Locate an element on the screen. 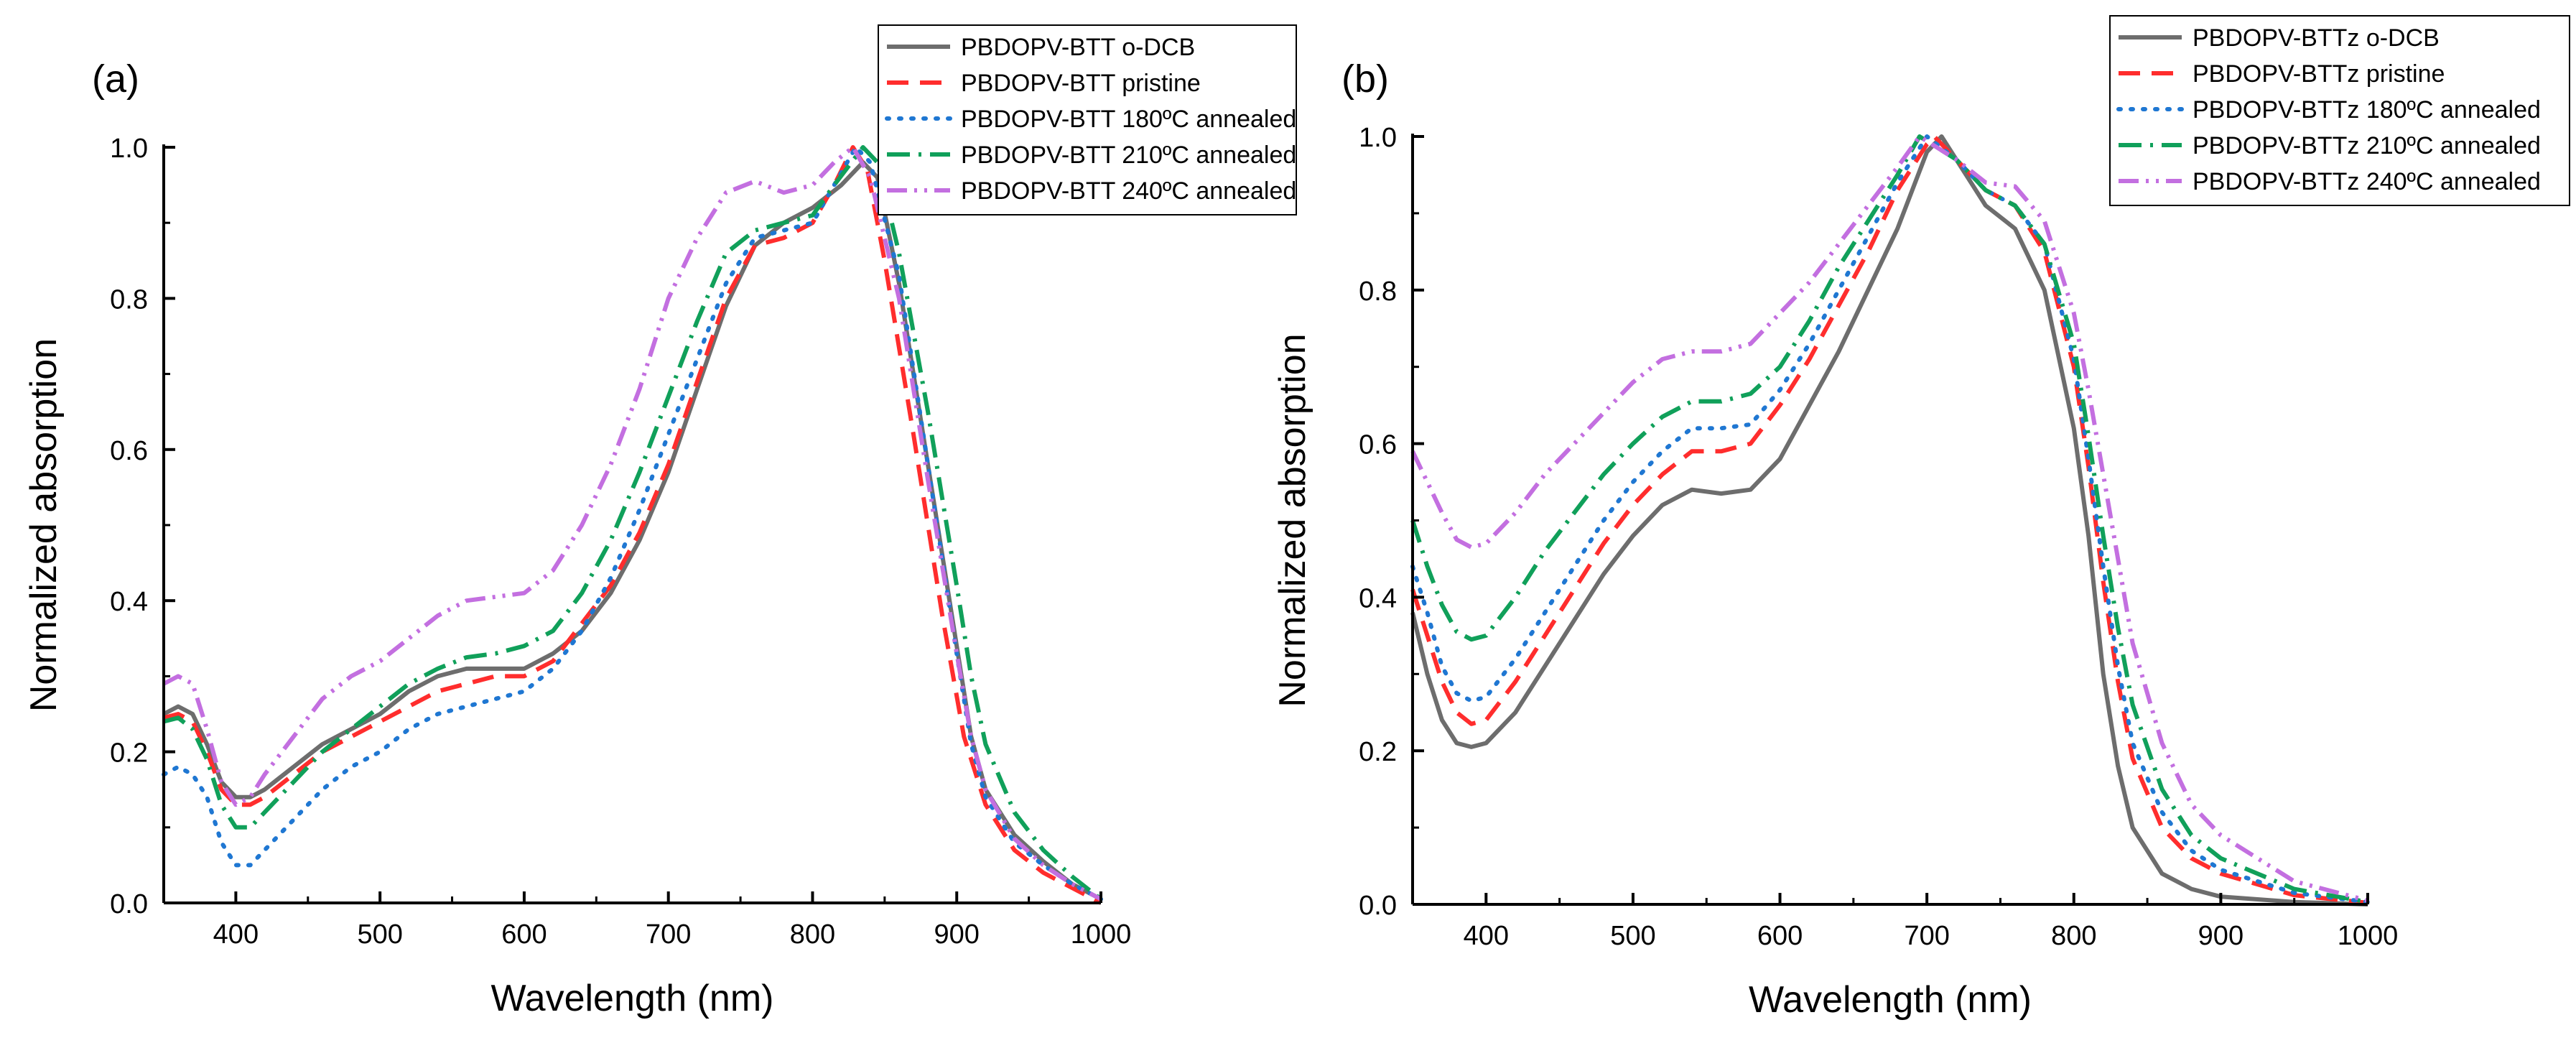 Image resolution: width=2576 pixels, height=1043 pixels. legend-label: PBDOPV-BTT 240ºC annealed is located at coordinates (1128, 191).